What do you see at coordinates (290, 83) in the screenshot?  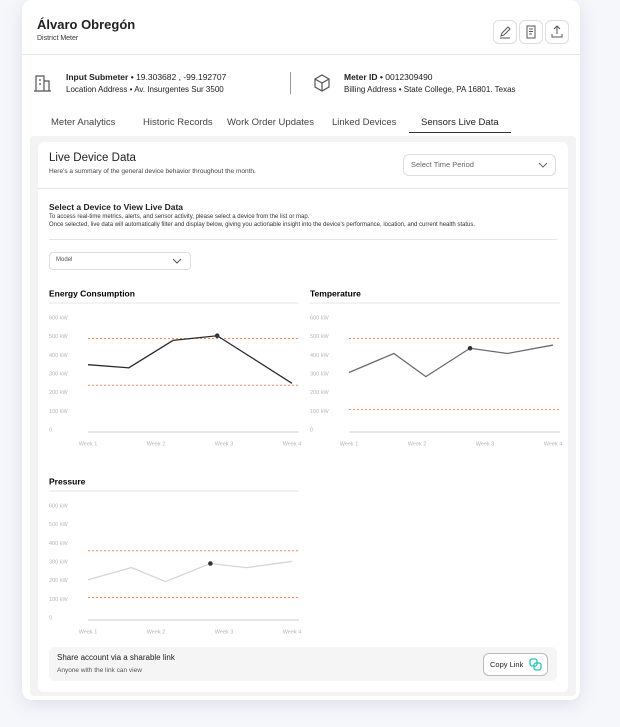 I see `separator` at bounding box center [290, 83].